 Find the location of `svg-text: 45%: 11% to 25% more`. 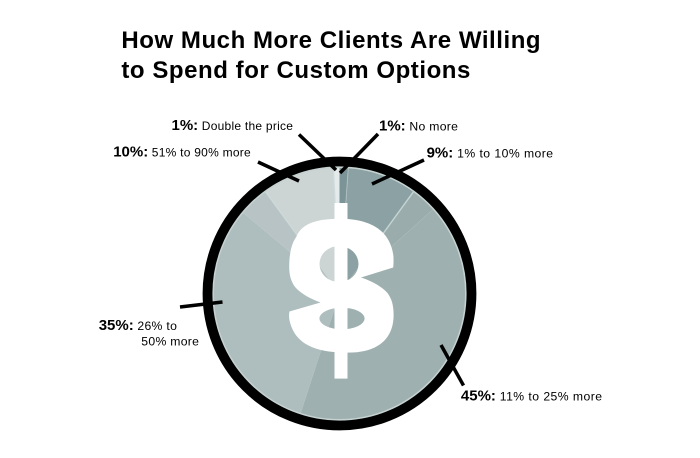

svg-text: 45%: 11% to 25% more is located at coordinates (532, 395).